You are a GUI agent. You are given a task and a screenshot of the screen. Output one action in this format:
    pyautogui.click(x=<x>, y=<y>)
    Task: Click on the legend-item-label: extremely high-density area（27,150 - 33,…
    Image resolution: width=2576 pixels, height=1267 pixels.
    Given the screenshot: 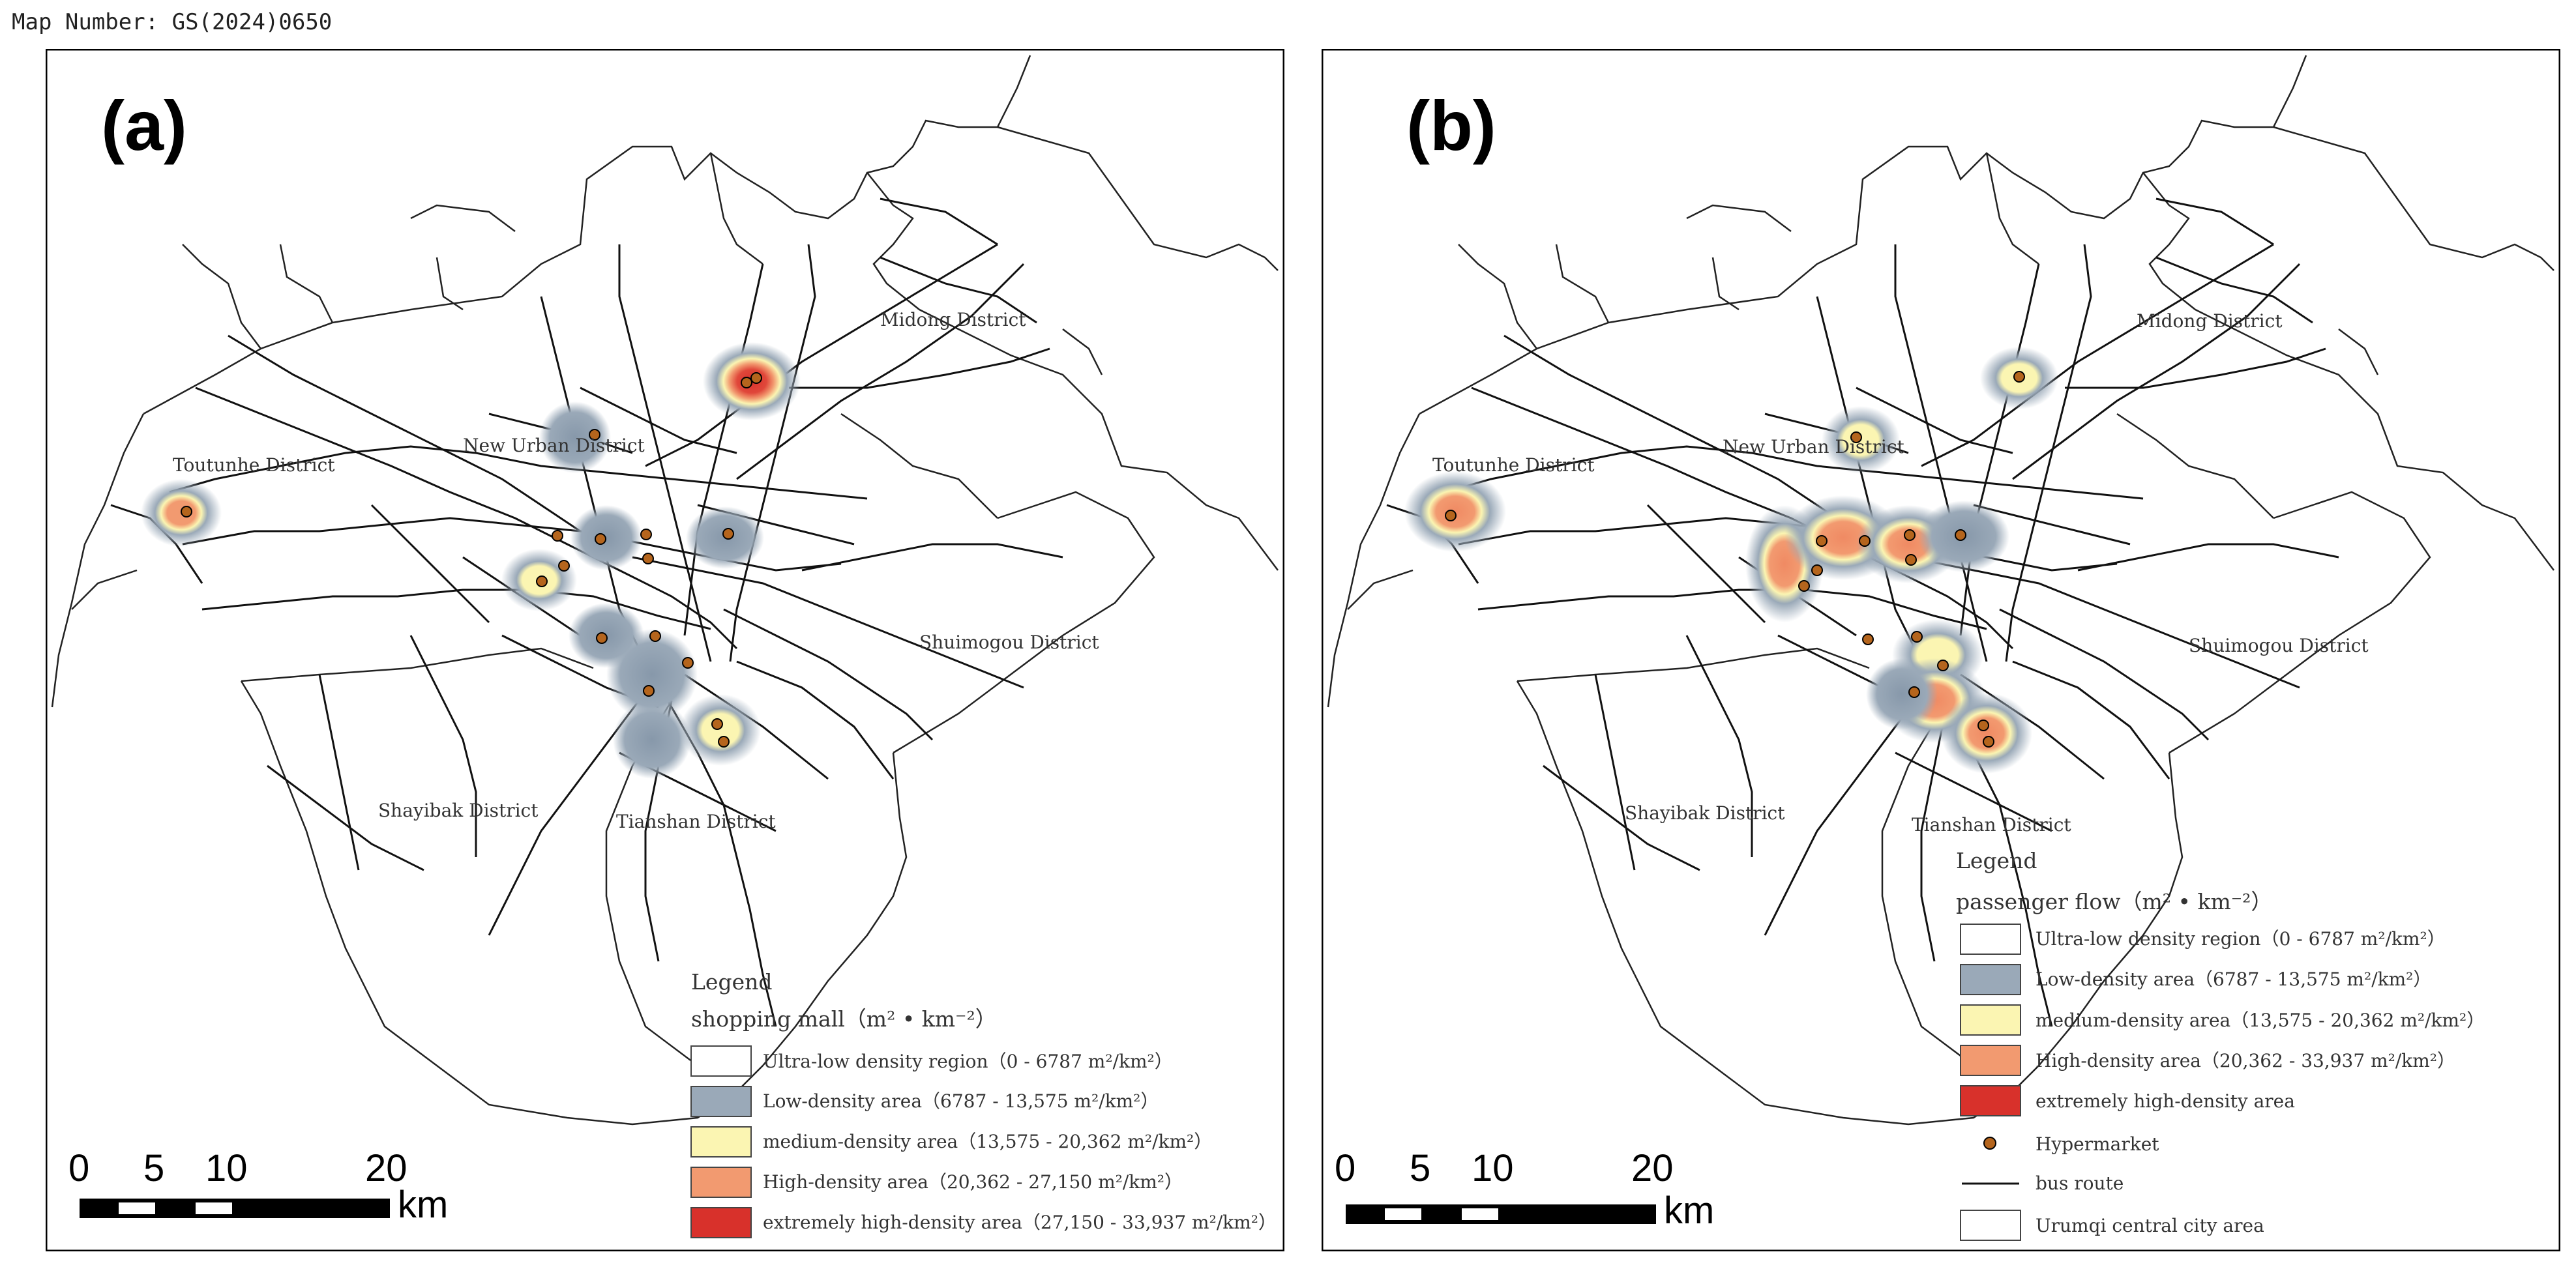 What is the action you would take?
    pyautogui.click(x=1020, y=1222)
    